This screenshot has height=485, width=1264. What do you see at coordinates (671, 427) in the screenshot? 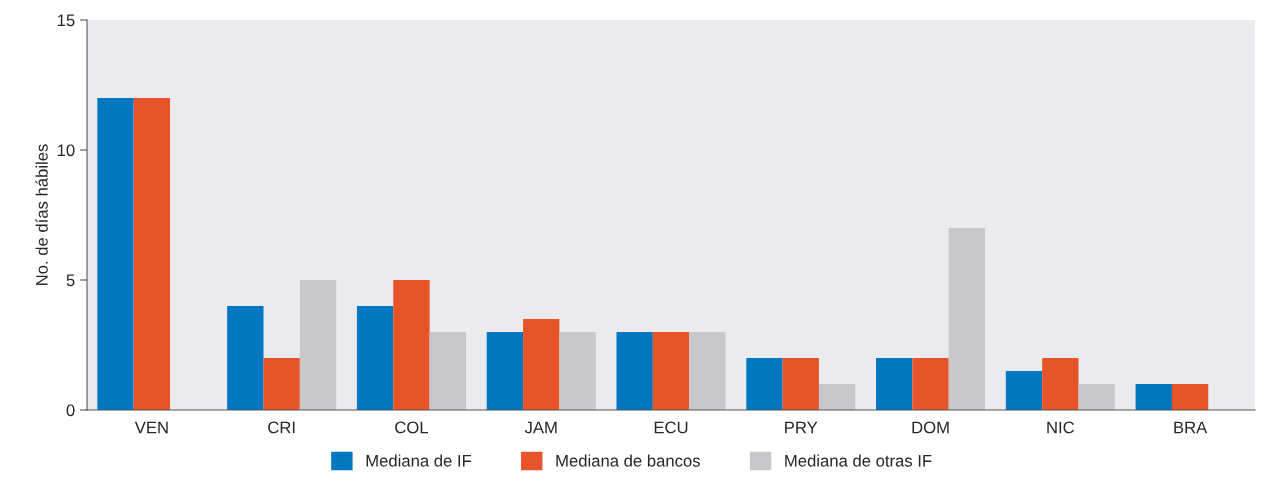
I see `x-tick-label: ECU` at bounding box center [671, 427].